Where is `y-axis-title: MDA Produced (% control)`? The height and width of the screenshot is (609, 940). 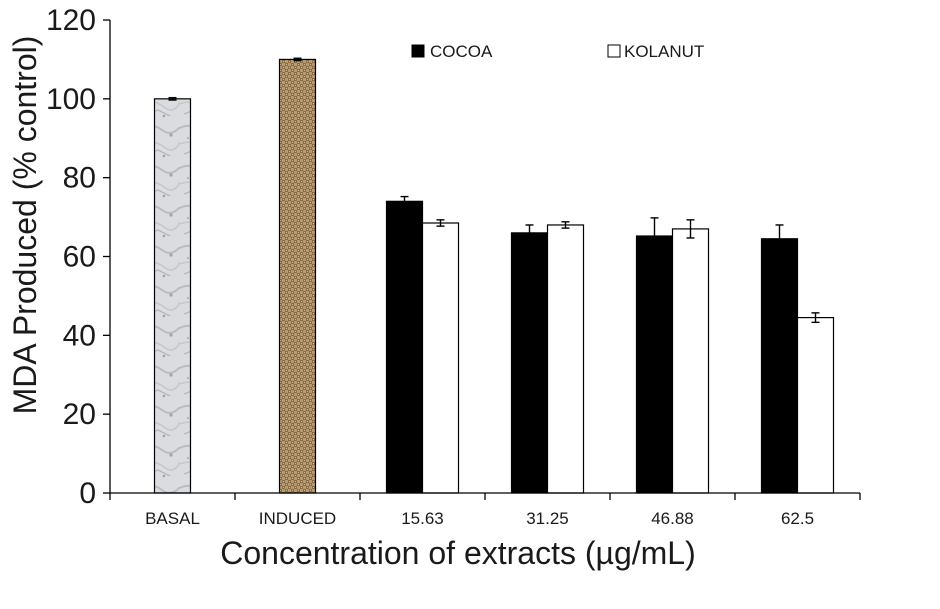 y-axis-title: MDA Produced (% control) is located at coordinates (25, 225).